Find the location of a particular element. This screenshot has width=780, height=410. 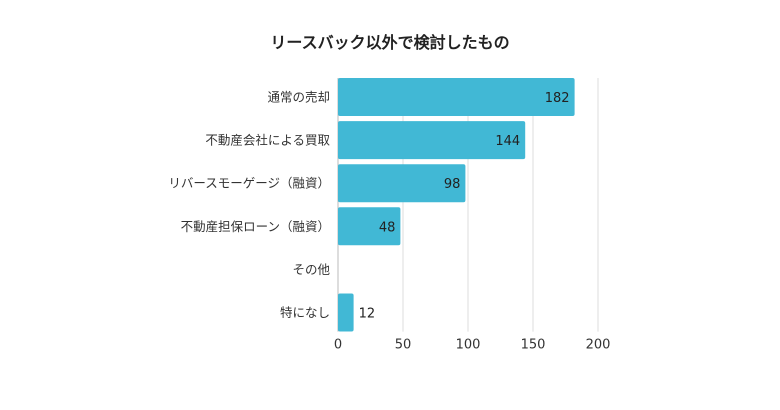

data-label: 144 is located at coordinates (507, 141).